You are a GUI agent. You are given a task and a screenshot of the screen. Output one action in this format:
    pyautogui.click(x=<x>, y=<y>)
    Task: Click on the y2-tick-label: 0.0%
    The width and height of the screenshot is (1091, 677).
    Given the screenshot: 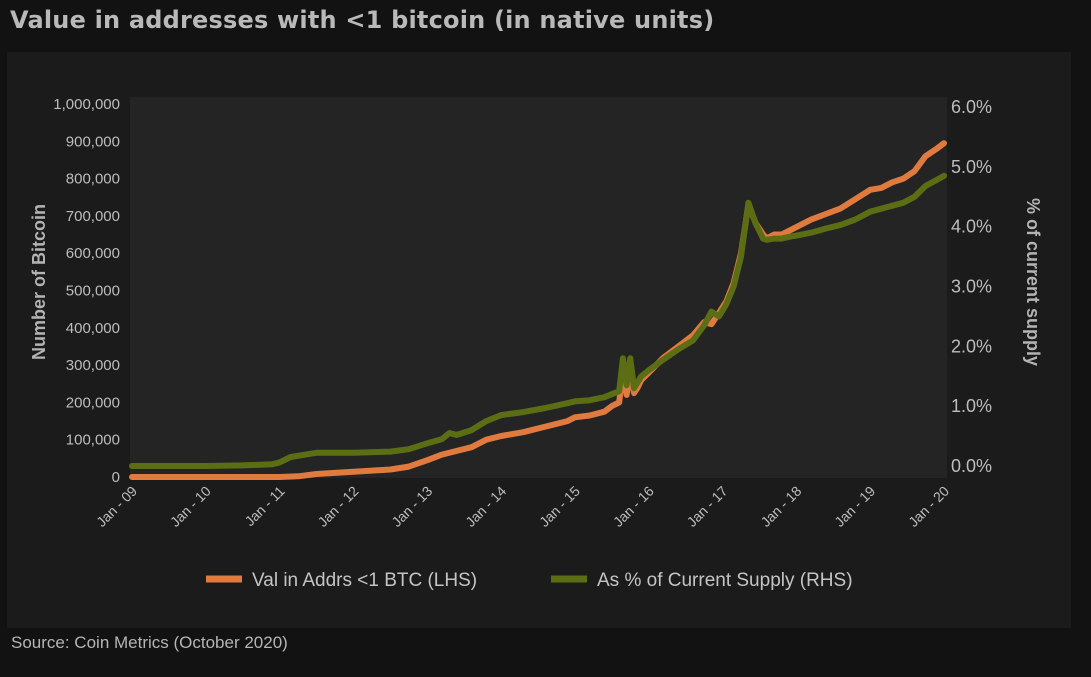 What is the action you would take?
    pyautogui.click(x=971, y=466)
    